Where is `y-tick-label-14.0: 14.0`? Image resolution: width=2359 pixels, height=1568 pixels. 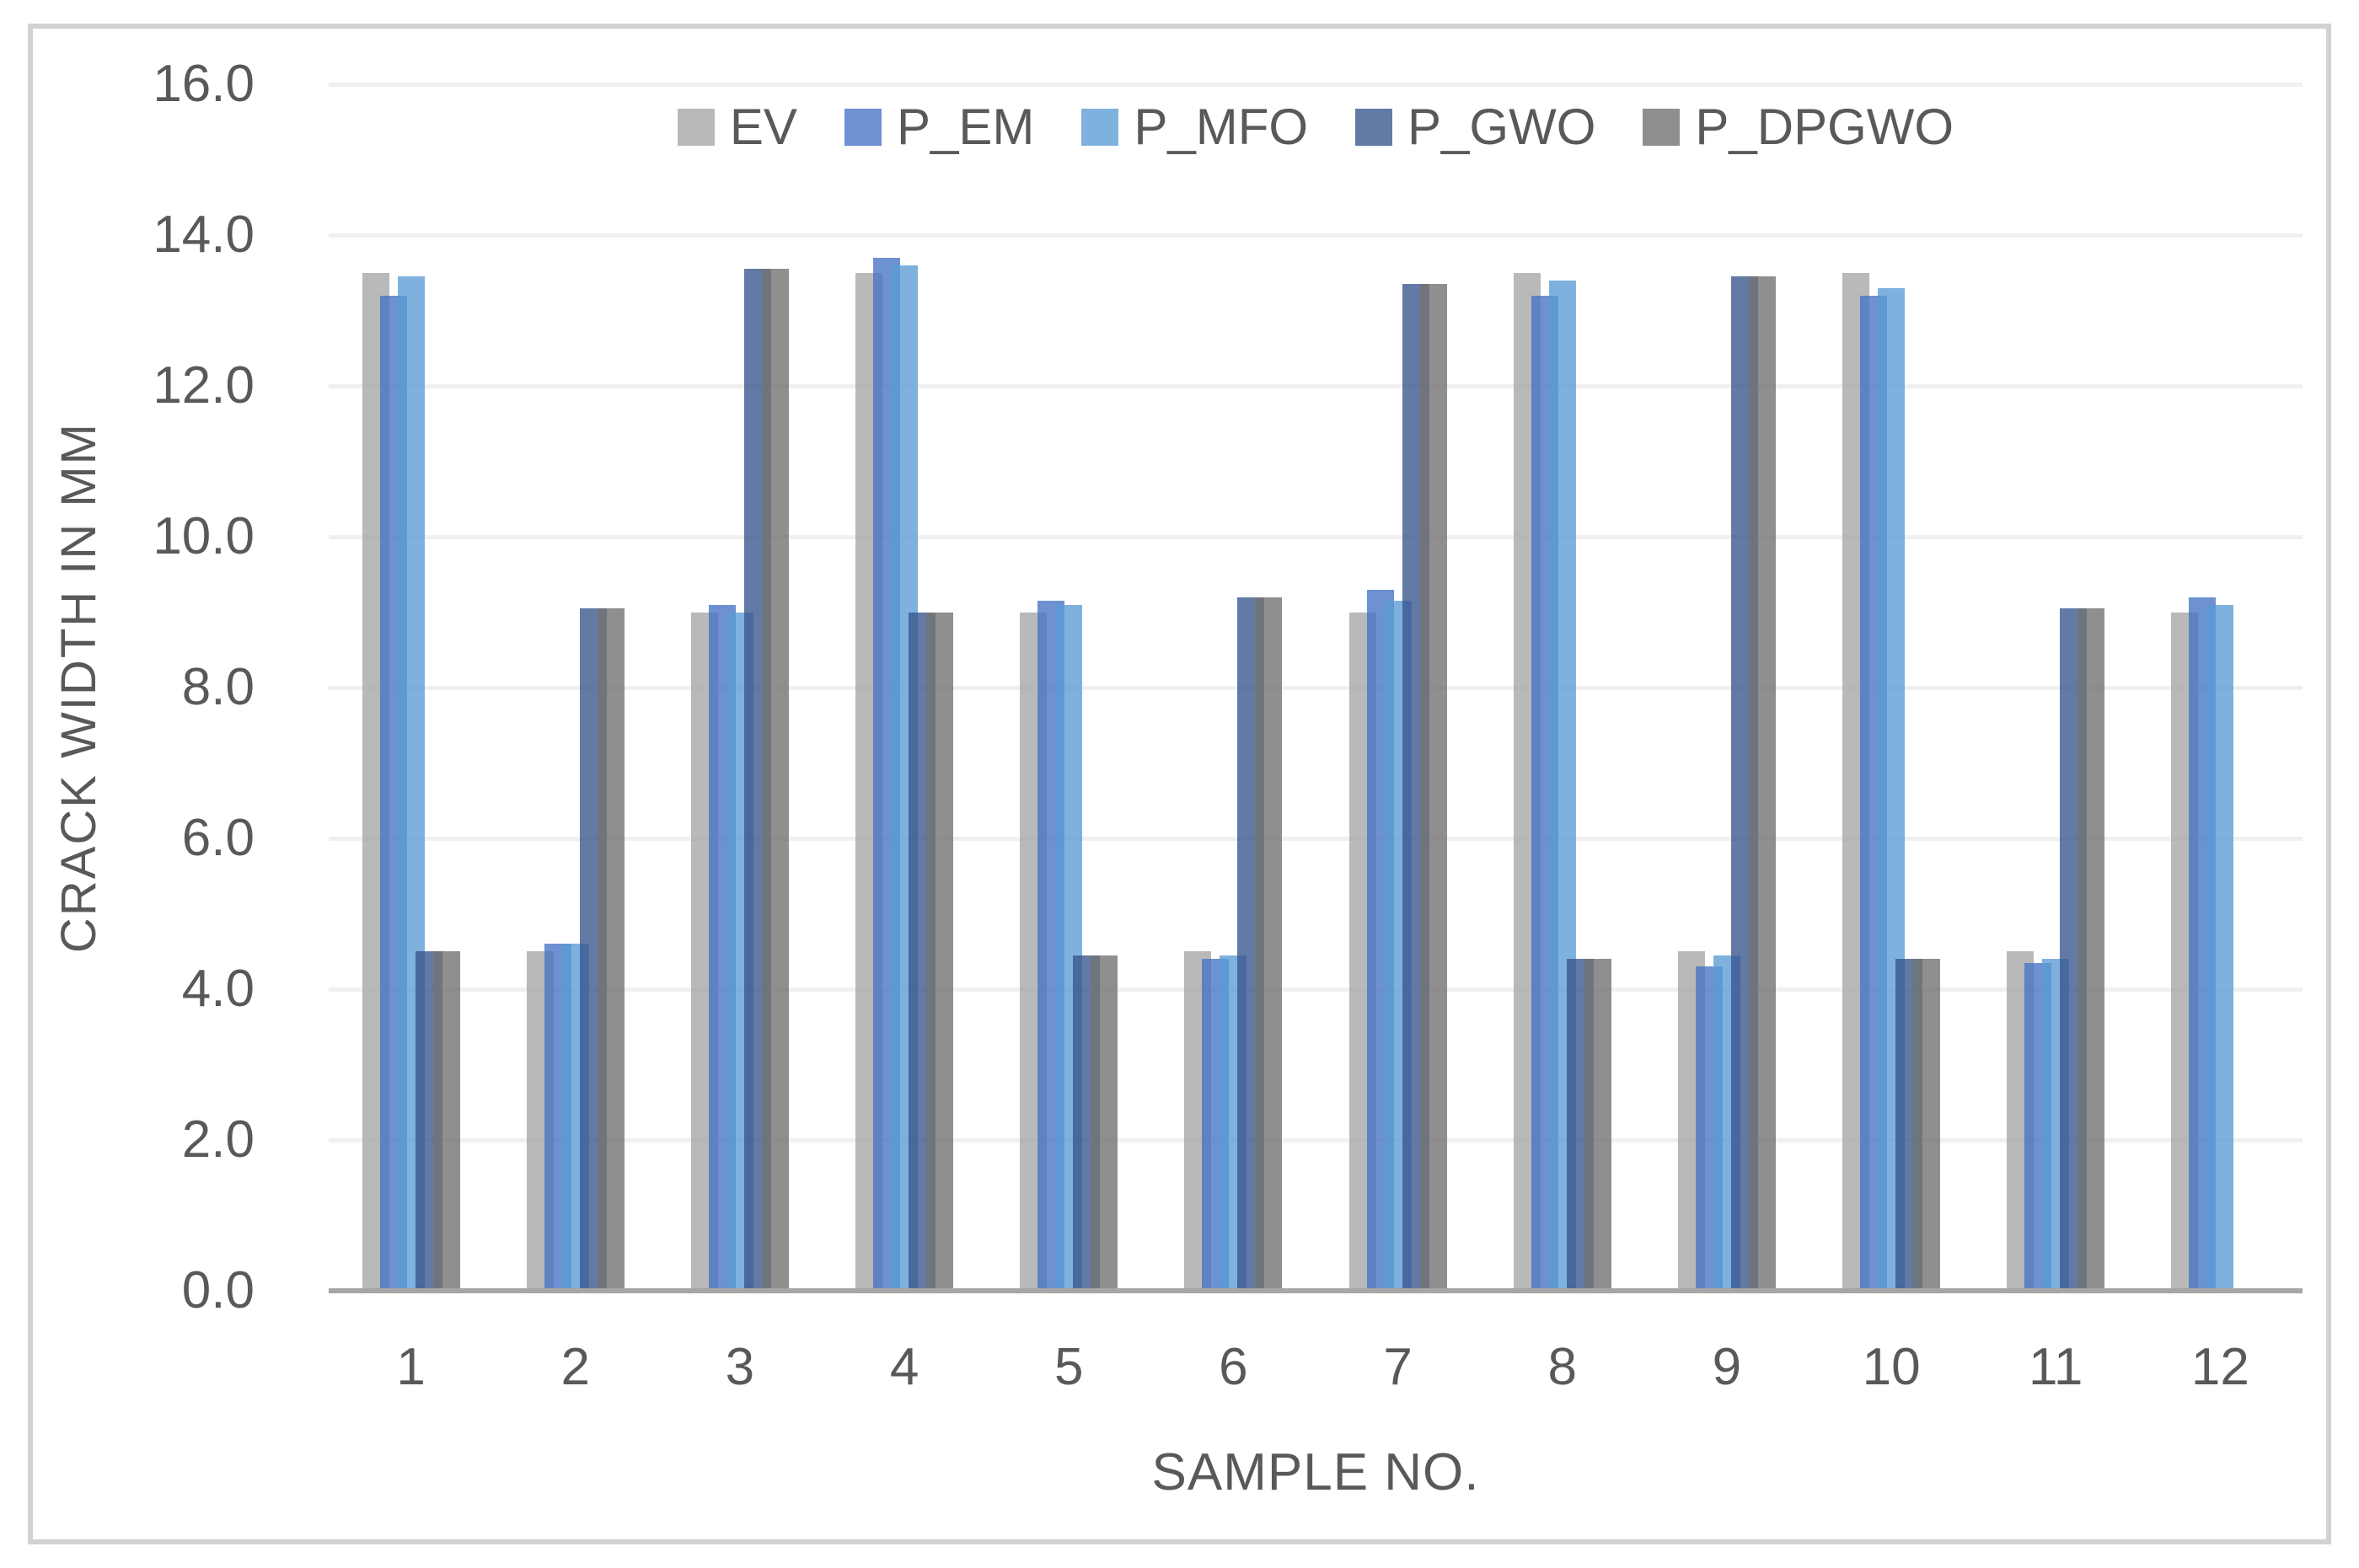 y-tick-label-14.0: 14.0 is located at coordinates (204, 235).